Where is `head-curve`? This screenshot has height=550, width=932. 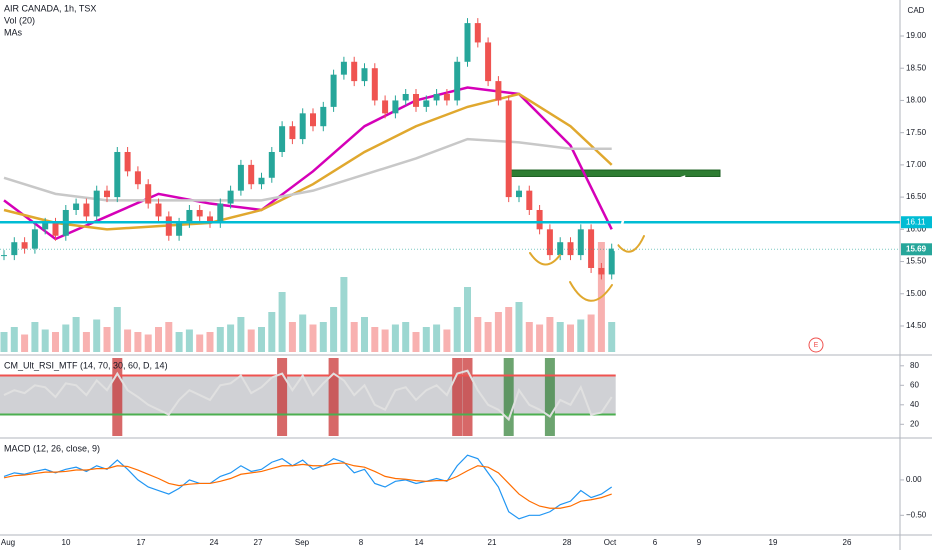 head-curve is located at coordinates (591, 291).